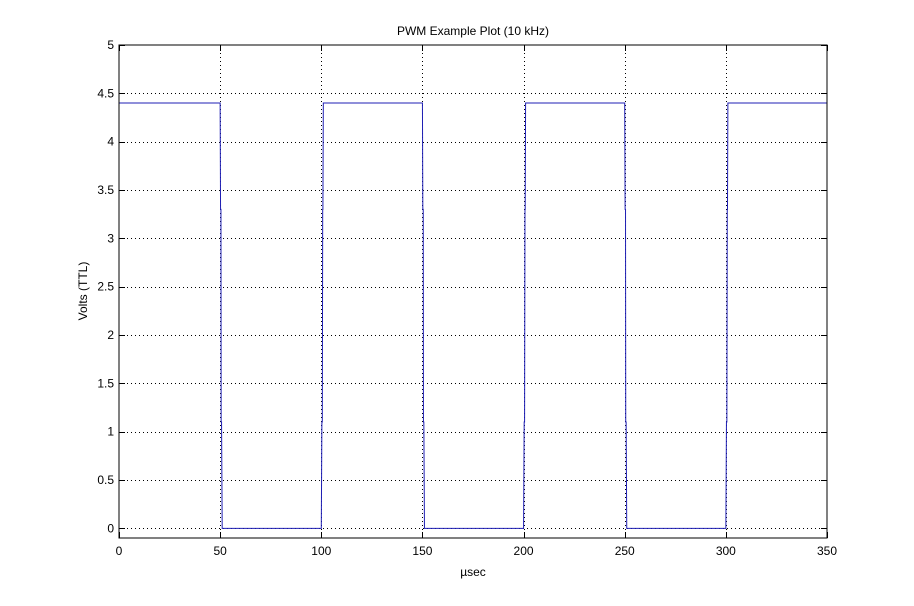  What do you see at coordinates (105, 480) in the screenshot?
I see `y-tick-label: 0.5` at bounding box center [105, 480].